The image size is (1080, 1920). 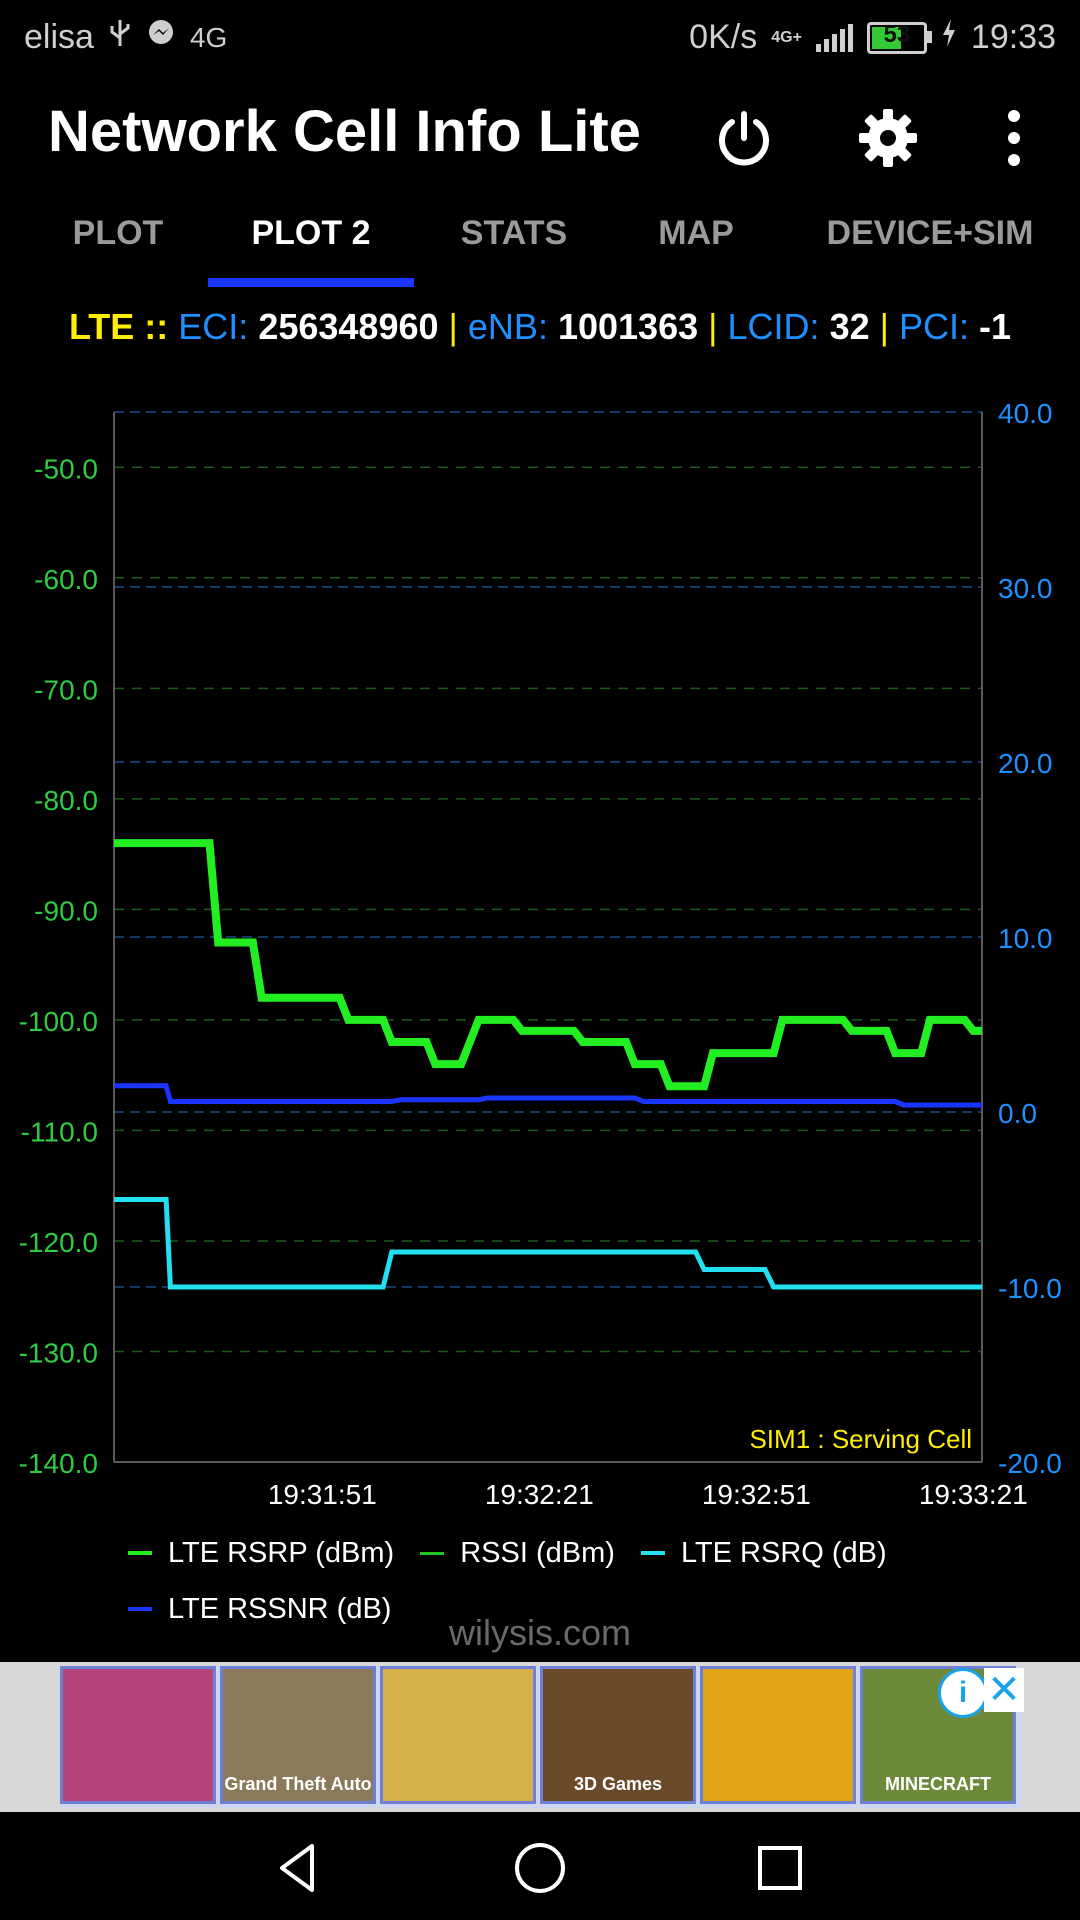 What do you see at coordinates (618, 1735) in the screenshot?
I see `ad-tile-fruit-ninja: 3D Games` at bounding box center [618, 1735].